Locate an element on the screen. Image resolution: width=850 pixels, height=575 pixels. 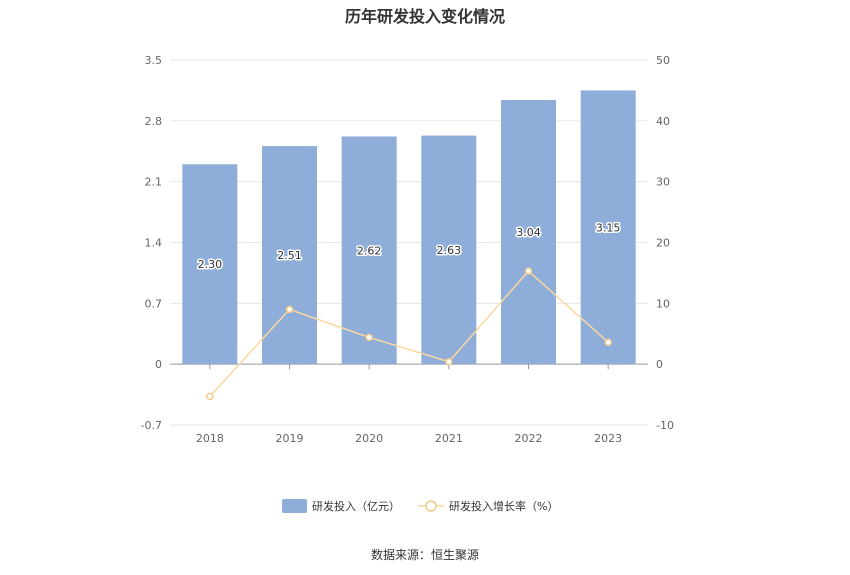
y-left-tick-label: 1.4 is located at coordinates (154, 243).